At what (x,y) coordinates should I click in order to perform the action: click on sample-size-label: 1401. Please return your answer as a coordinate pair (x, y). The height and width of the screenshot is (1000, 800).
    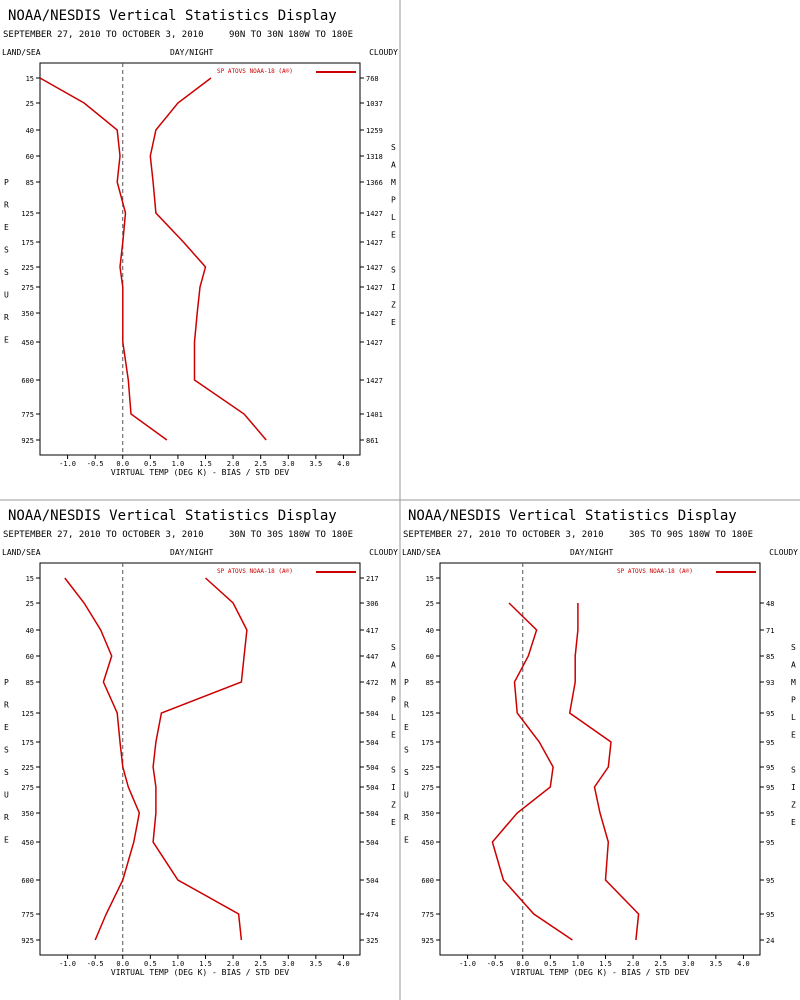
    Looking at the image, I should click on (374, 415).